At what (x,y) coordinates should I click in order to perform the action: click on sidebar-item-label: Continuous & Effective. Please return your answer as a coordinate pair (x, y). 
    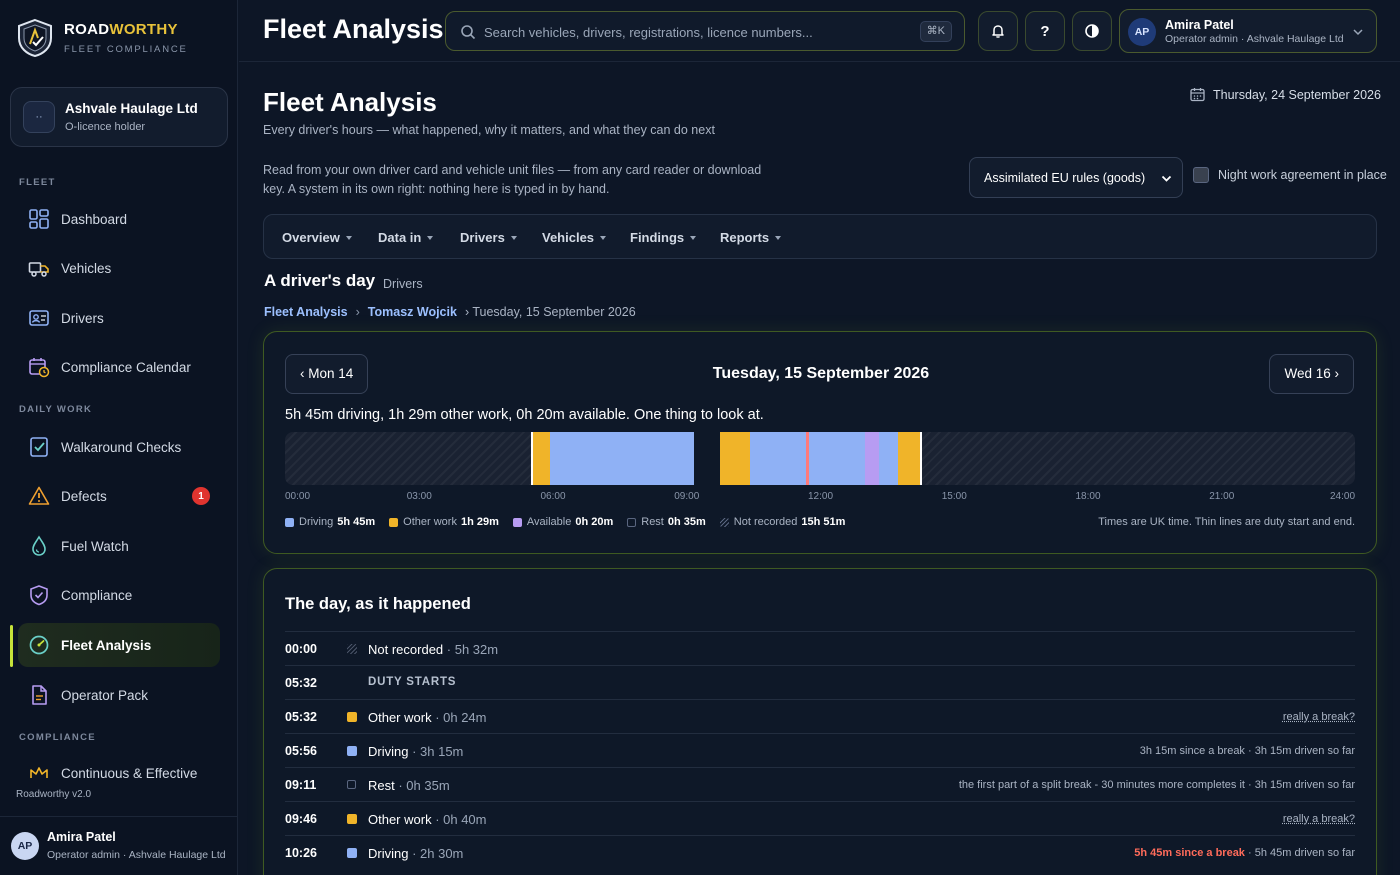
    Looking at the image, I should click on (129, 772).